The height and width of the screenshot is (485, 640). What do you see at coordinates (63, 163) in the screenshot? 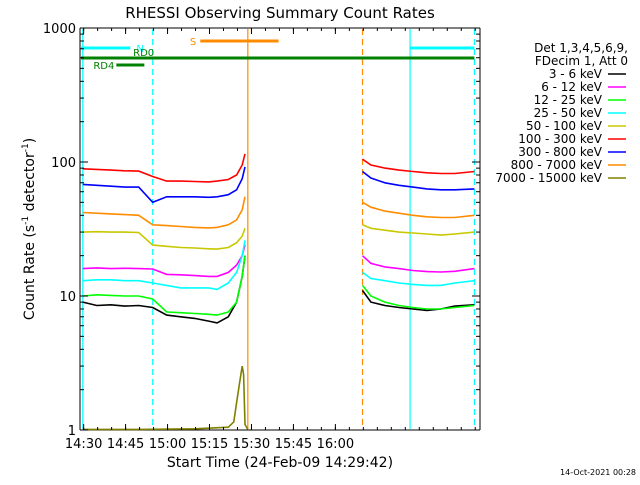
I see `y-tick-label-2: 100` at bounding box center [63, 163].